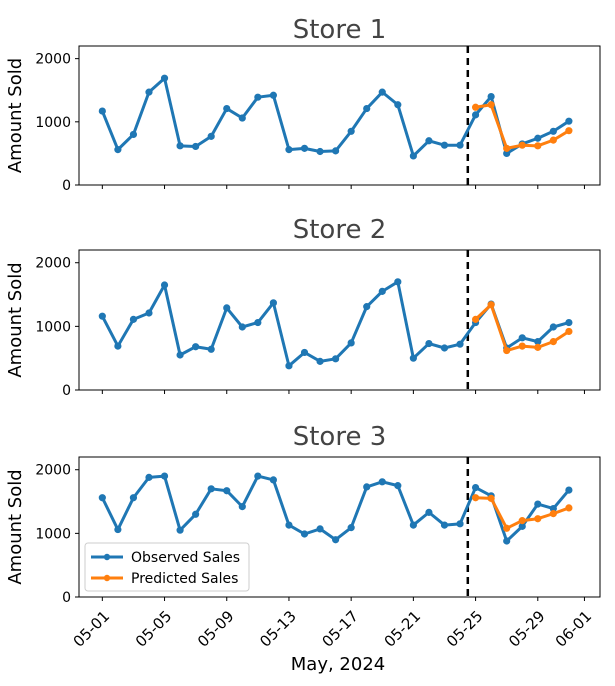 Image resolution: width=615 pixels, height=686 pixels. Describe the element at coordinates (574, 629) in the screenshot. I see `x-tick-label: 06-01` at that location.